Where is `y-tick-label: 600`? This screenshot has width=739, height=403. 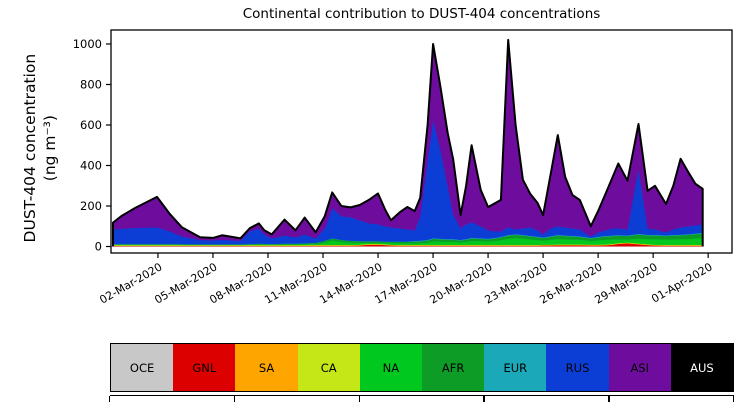 y-tick-label: 600 is located at coordinates (91, 125).